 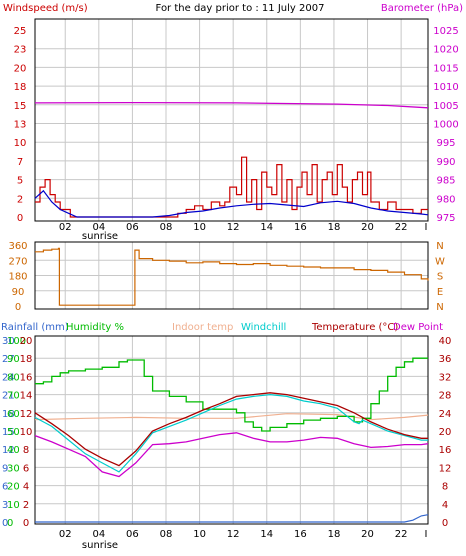 I want to click on temperature-xtick-06: 06, so click(x=132, y=534).